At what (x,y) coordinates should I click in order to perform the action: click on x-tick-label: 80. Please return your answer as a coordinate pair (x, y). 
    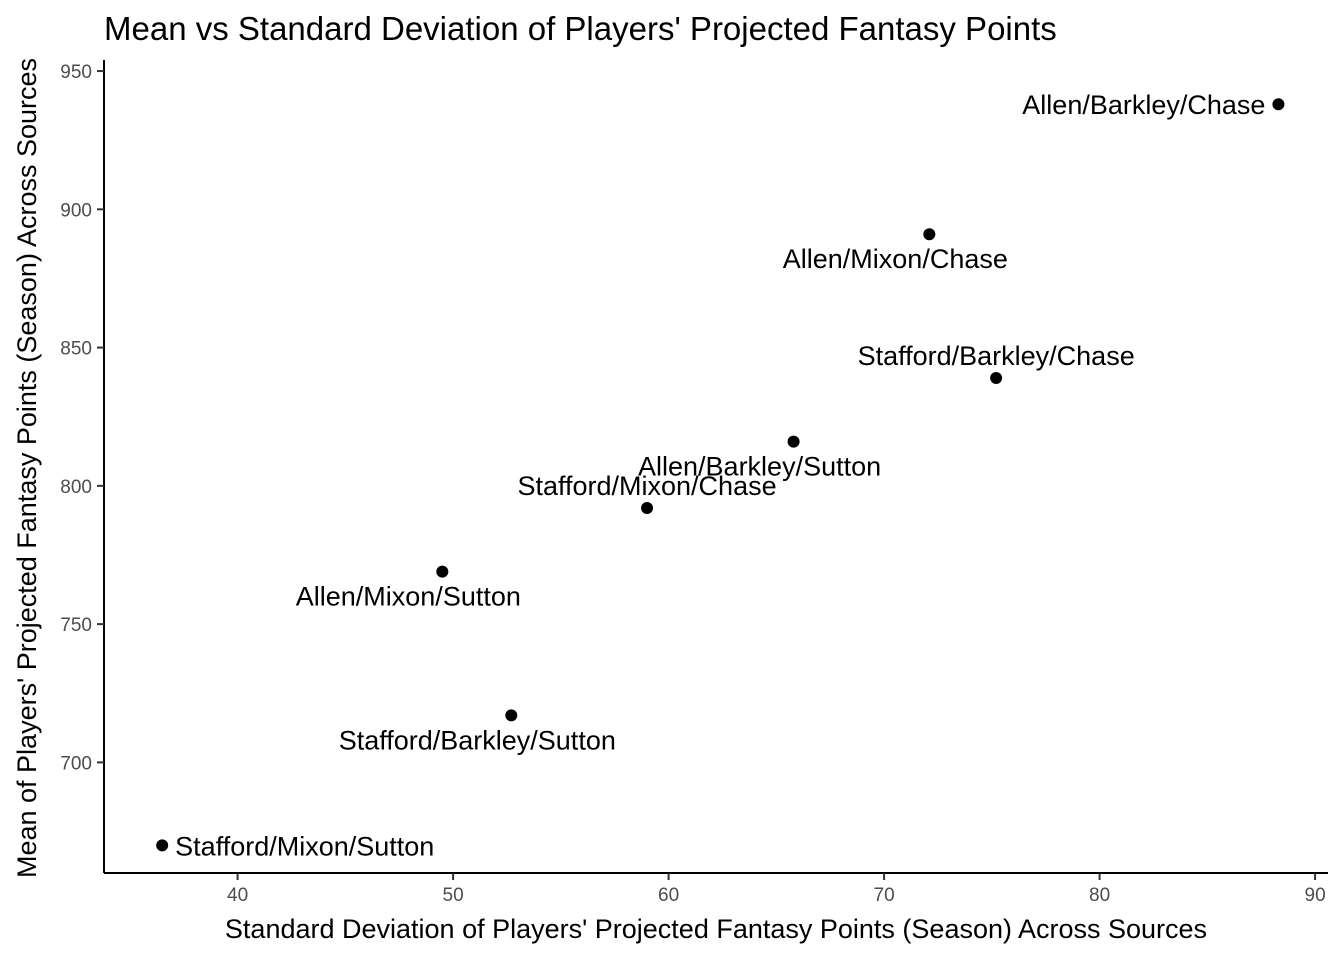
    Looking at the image, I should click on (1099, 895).